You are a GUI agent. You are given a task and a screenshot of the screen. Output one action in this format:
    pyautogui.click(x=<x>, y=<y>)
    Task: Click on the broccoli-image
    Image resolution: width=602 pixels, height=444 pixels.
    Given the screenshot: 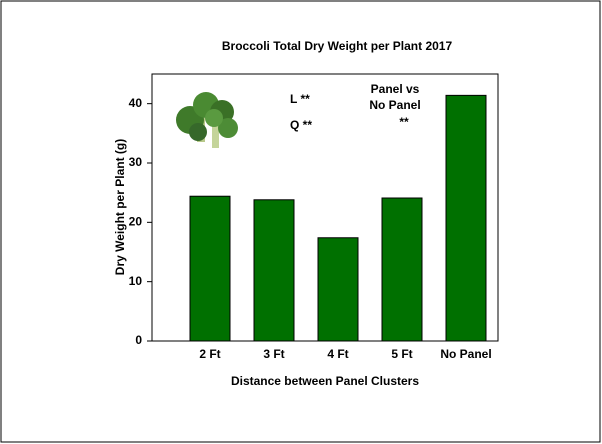 What is the action you would take?
    pyautogui.click(x=207, y=120)
    